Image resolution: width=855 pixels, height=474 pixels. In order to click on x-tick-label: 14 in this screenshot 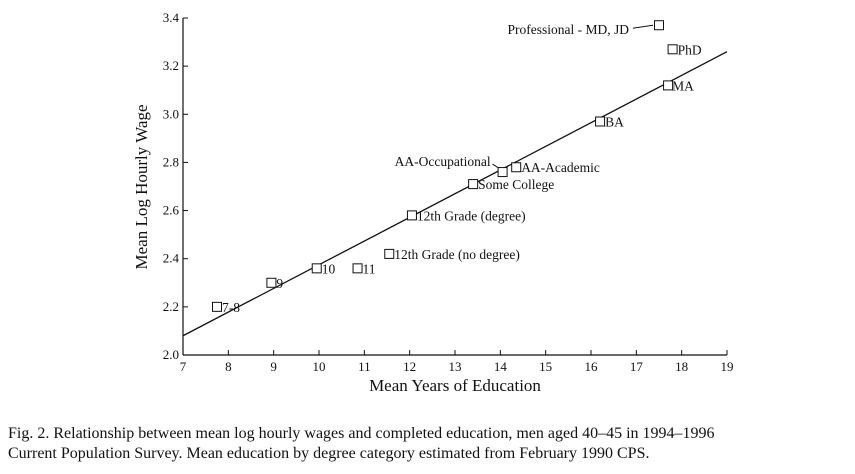, I will do `click(501, 366)`.